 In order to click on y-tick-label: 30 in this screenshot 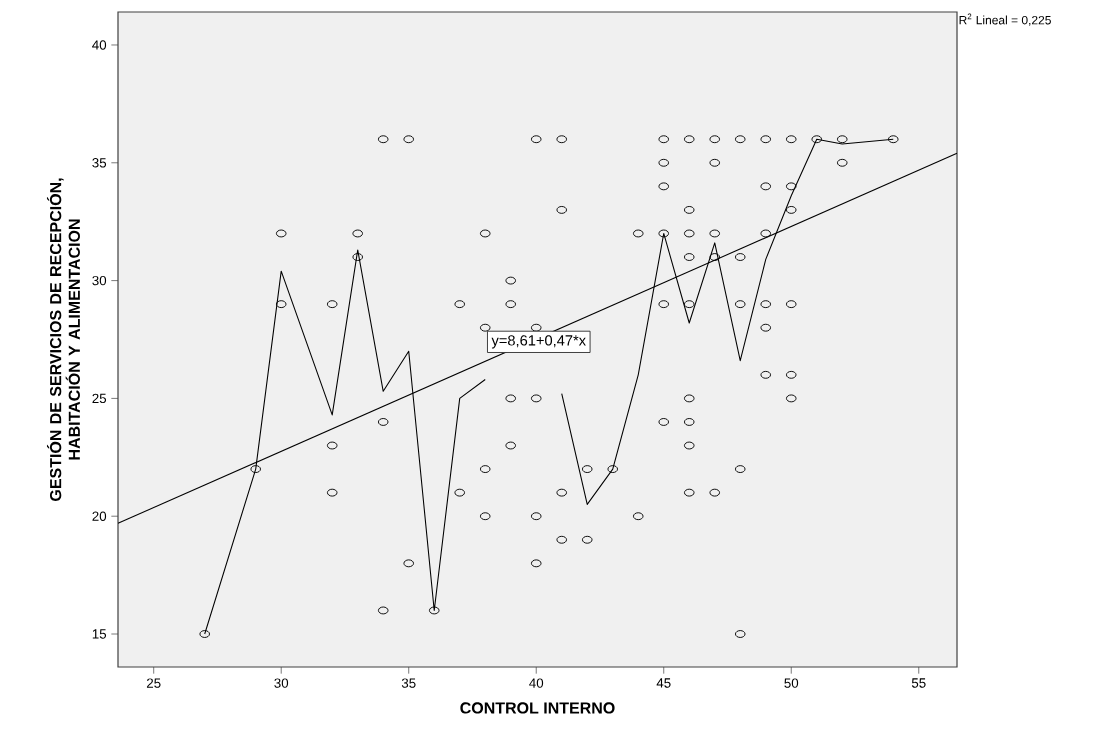, I will do `click(99, 280)`.